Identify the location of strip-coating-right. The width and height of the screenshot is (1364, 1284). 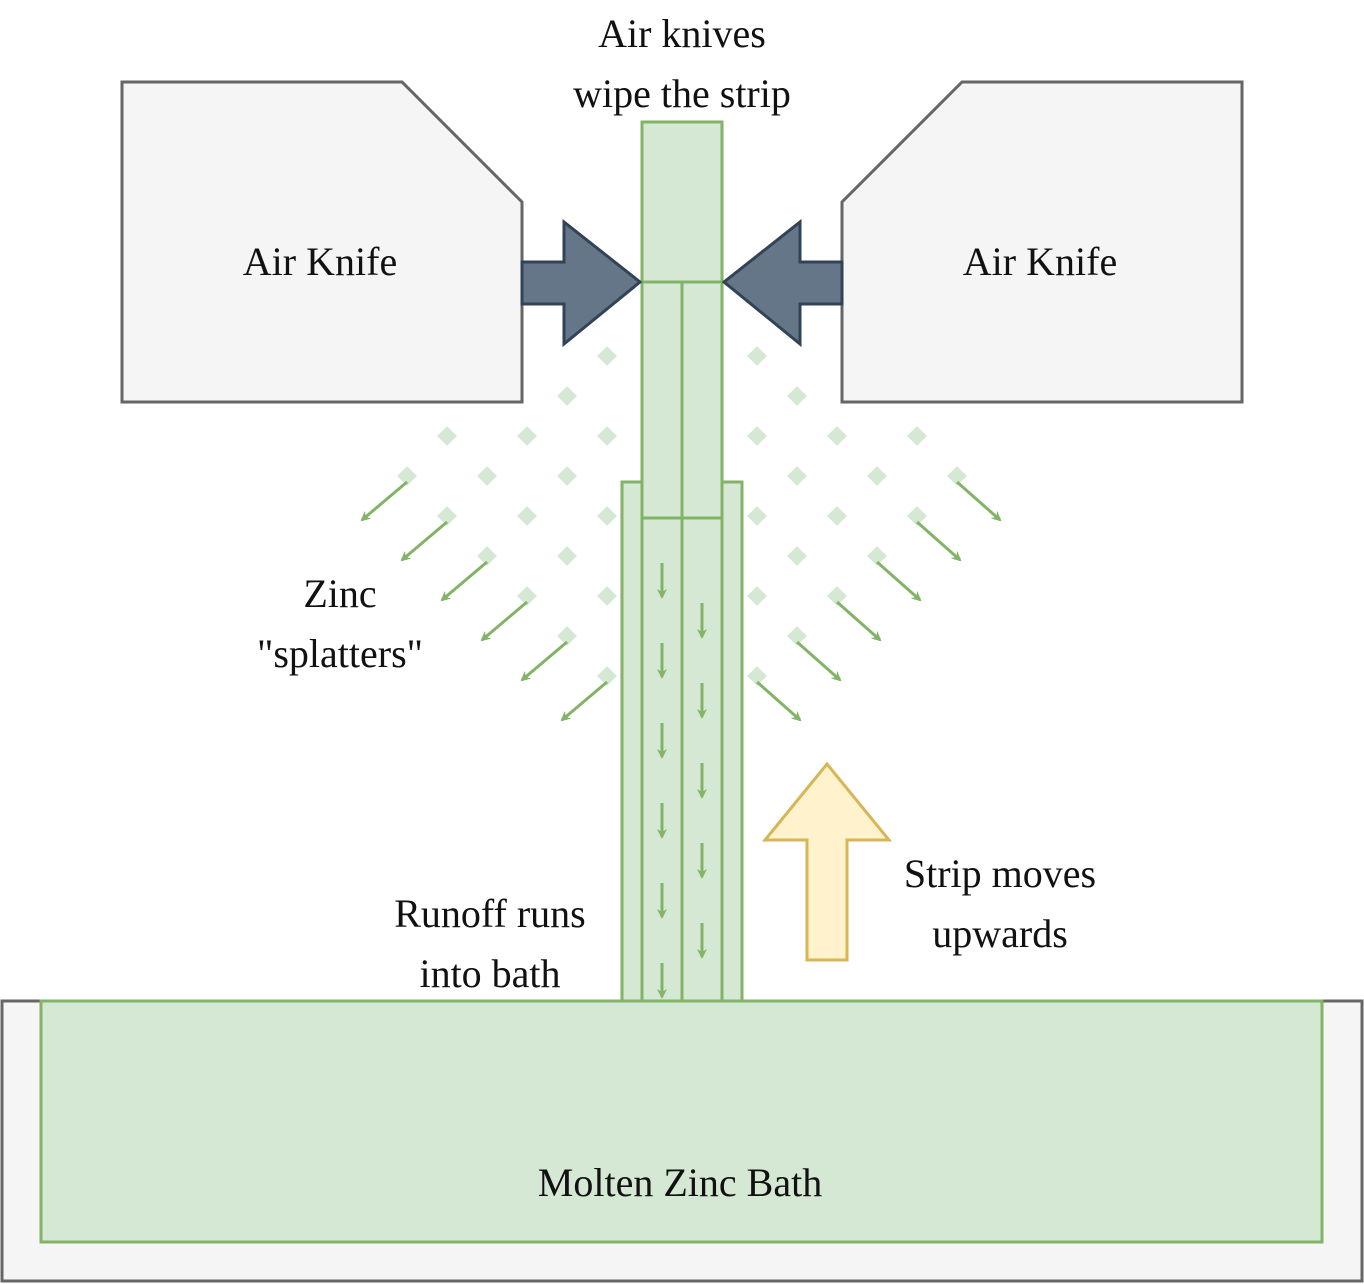
(702, 641).